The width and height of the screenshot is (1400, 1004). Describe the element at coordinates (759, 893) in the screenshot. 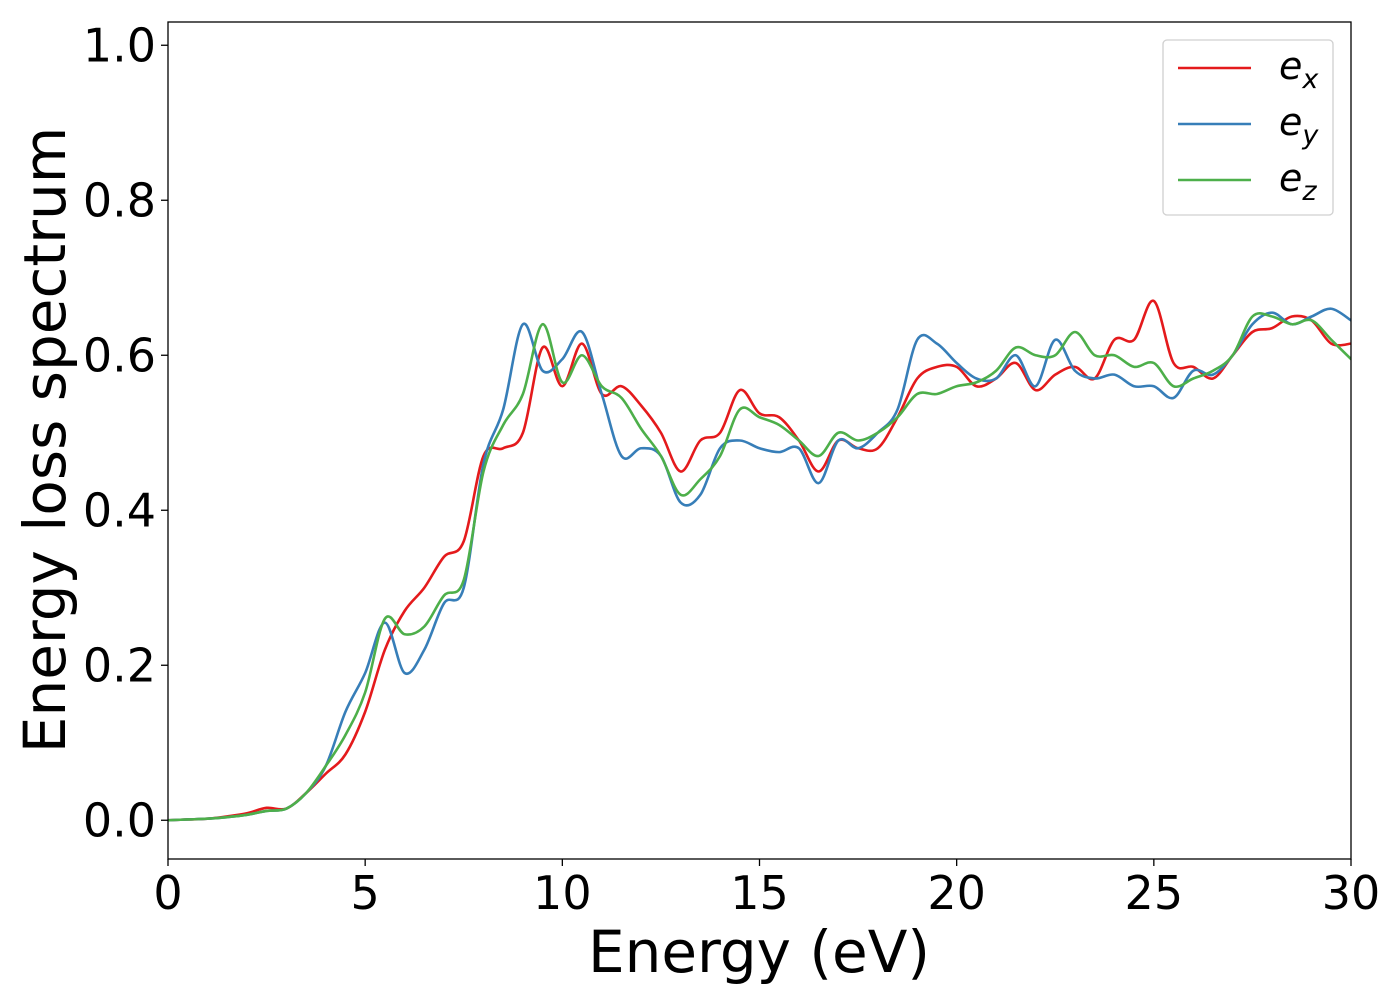

I see `x-tick-label: 15` at that location.